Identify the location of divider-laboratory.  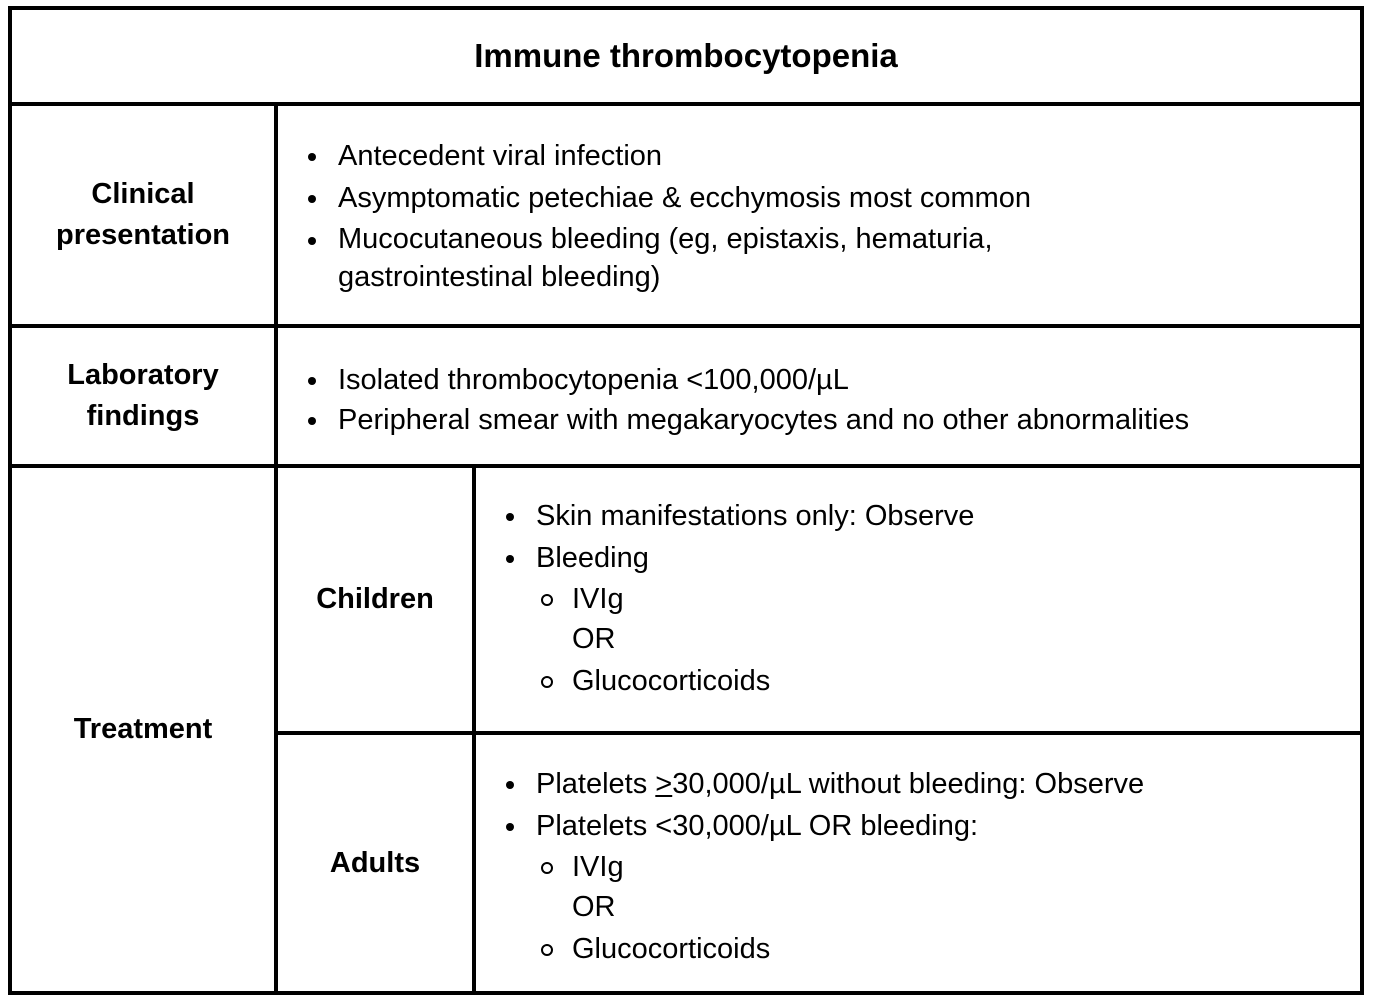
(686, 466).